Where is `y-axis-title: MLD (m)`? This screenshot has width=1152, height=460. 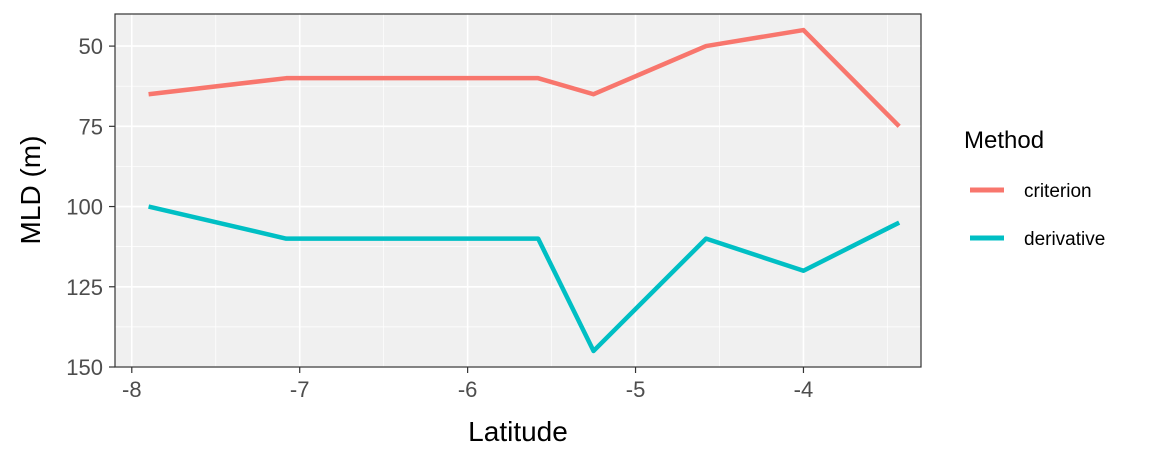
y-axis-title: MLD (m) is located at coordinates (30, 190).